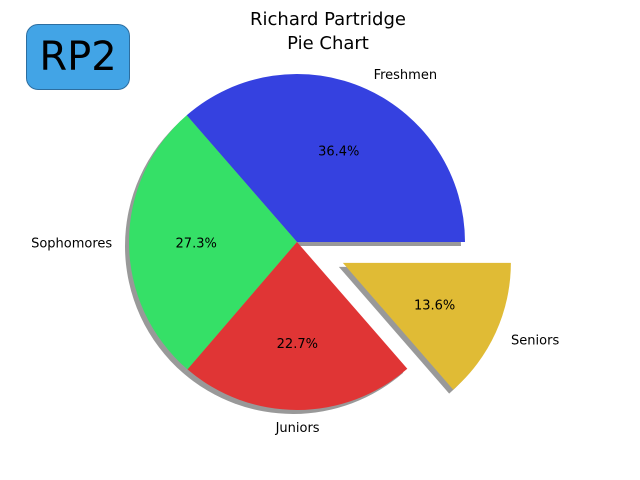 Image resolution: width=640 pixels, height=480 pixels. I want to click on label-freshmen: Freshmen, so click(406, 75).